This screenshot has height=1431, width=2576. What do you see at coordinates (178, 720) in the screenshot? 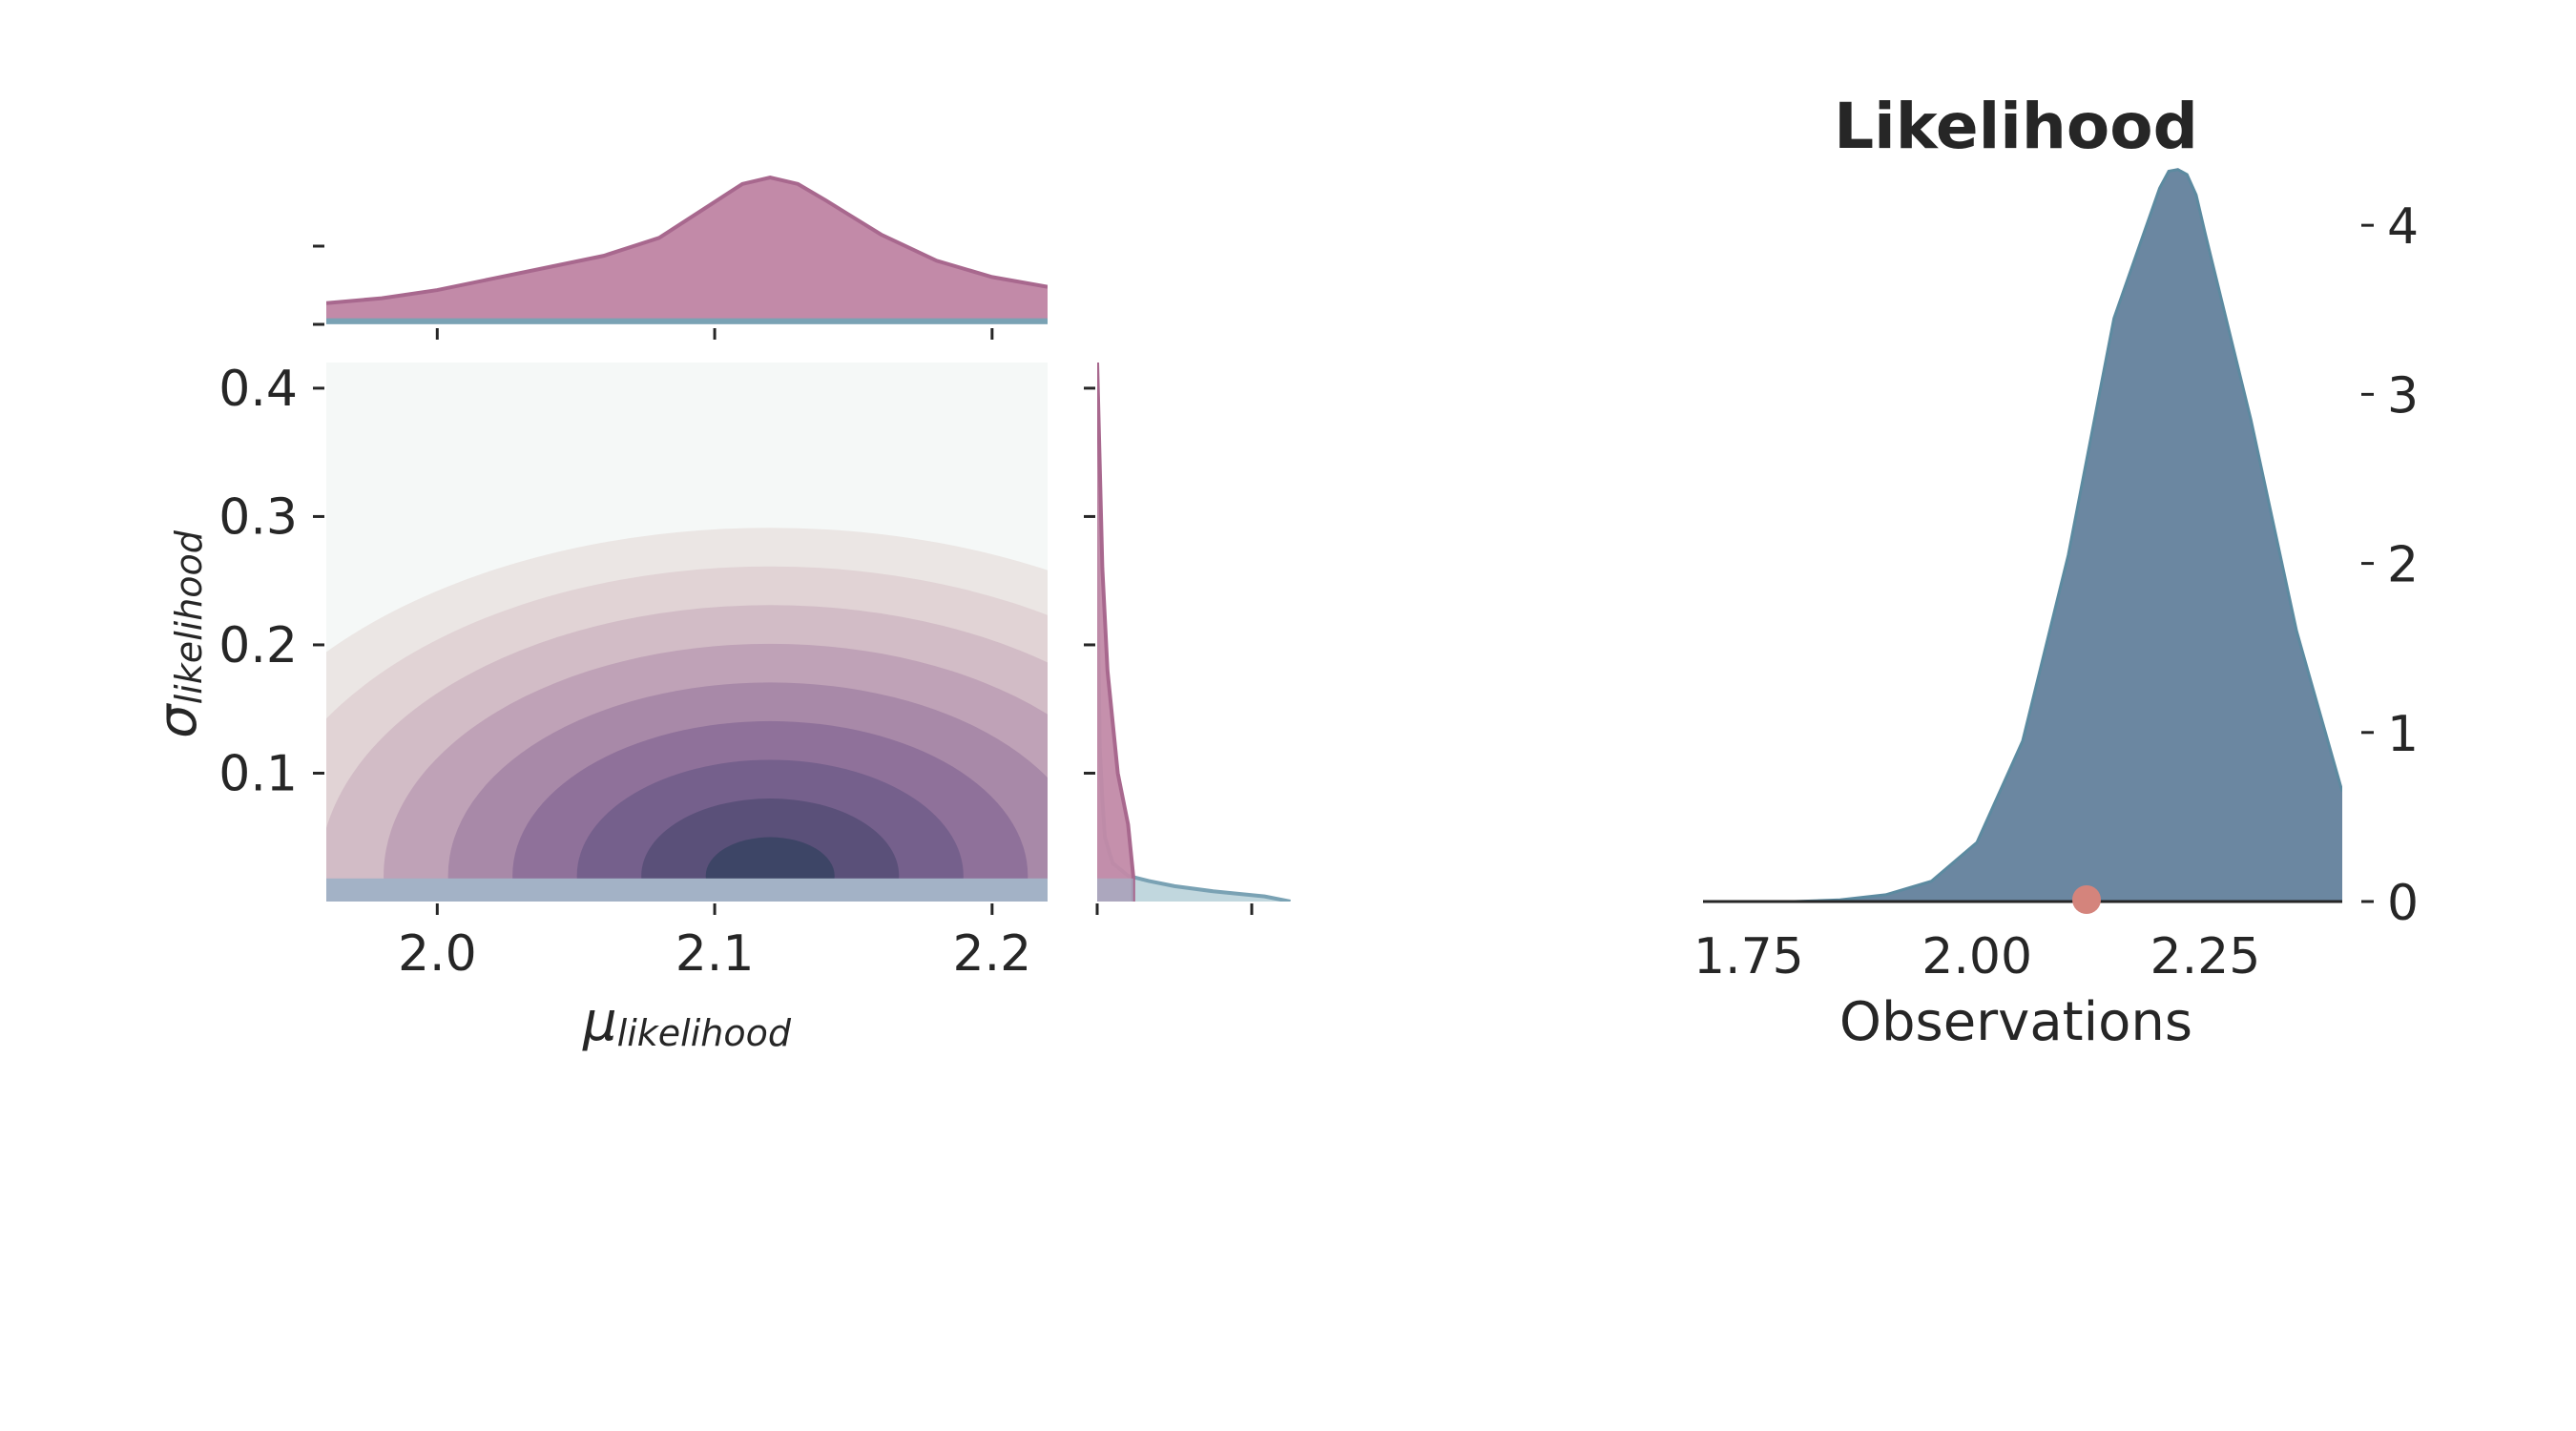
I see `joint-y-axis-label-main: σ` at bounding box center [178, 720].